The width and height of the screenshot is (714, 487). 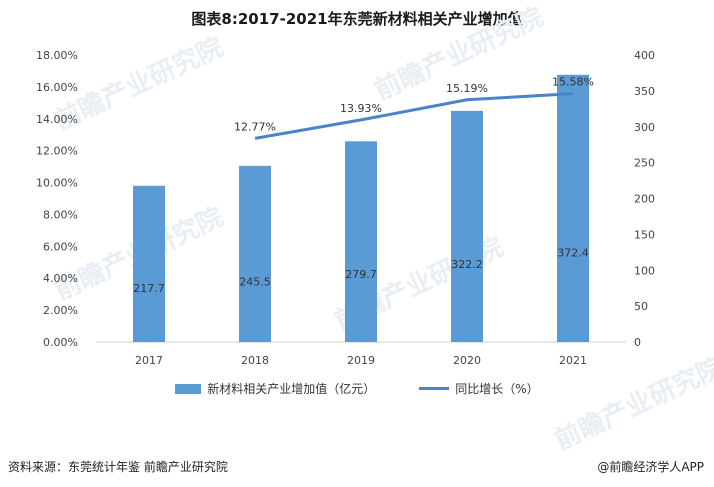 I want to click on growth-line, so click(x=414, y=116).